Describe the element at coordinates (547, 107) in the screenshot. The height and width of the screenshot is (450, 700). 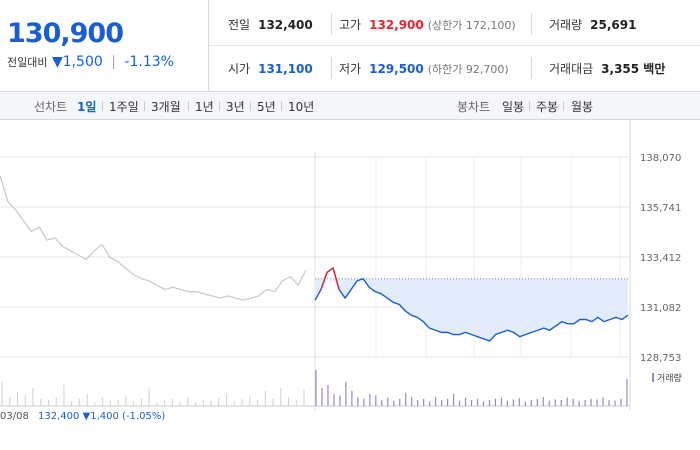
I see `candle-weekly-button: 주봉` at that location.